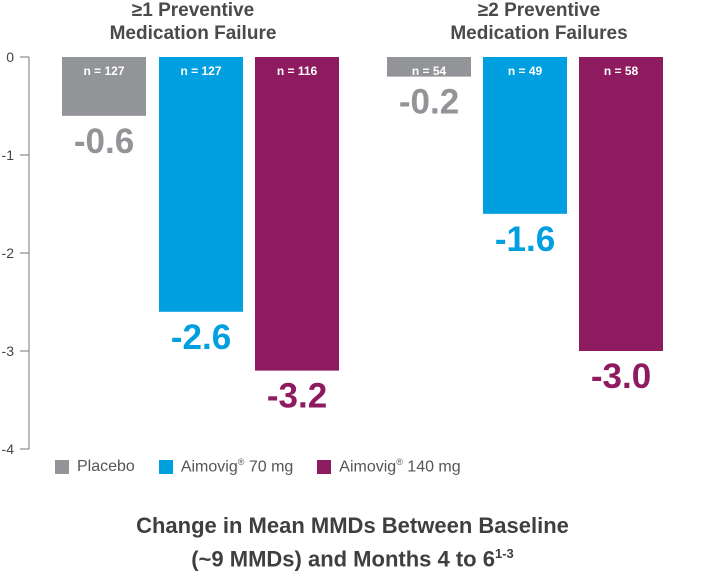  Describe the element at coordinates (8, 155) in the screenshot. I see `y-tick-label: -1` at that location.